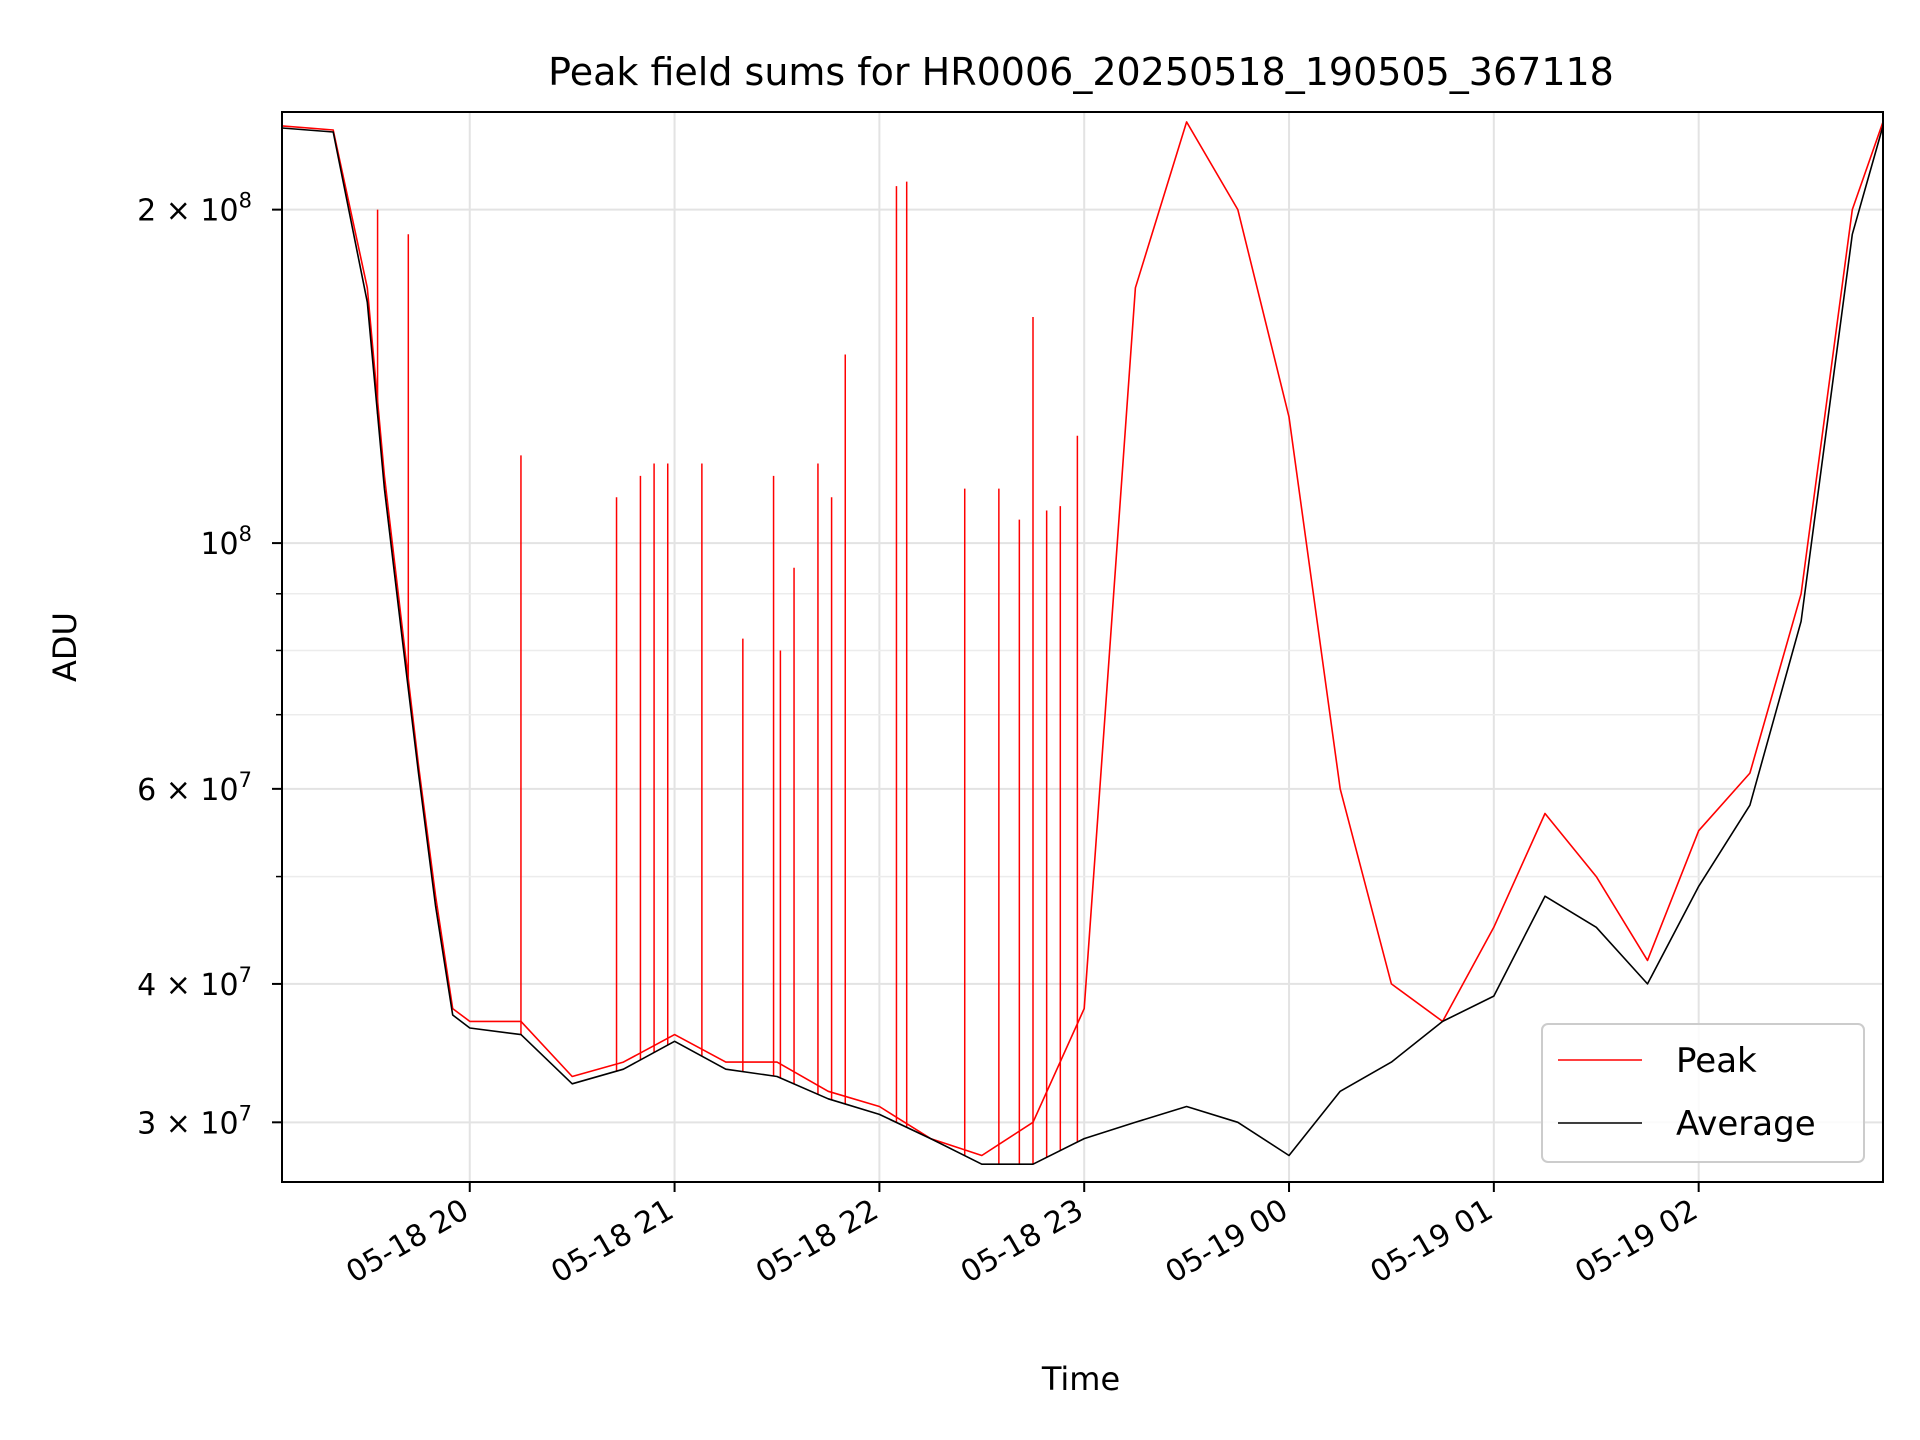 This screenshot has height=1440, width=1920. I want to click on y-tick-label: 3 × 107, so click(194, 1121).